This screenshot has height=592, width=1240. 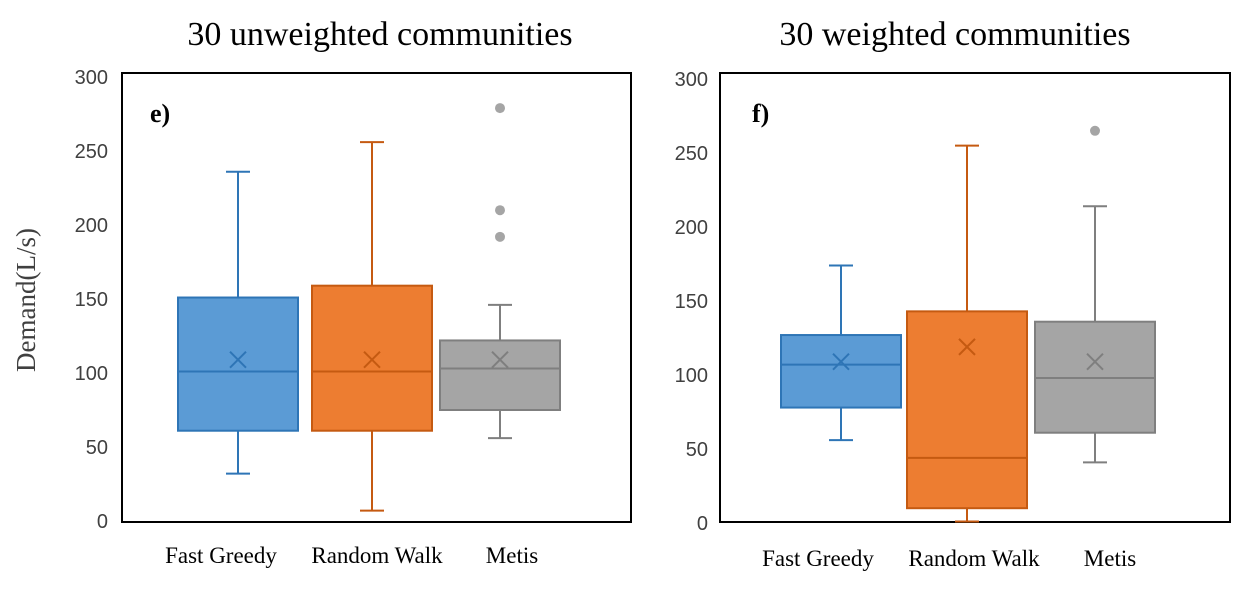 I want to click on y-axis-label: Demand(L/s), so click(x=26, y=300).